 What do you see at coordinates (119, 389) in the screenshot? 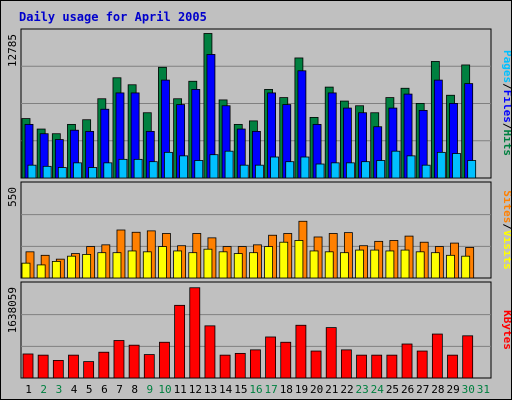
I see `day-label-7: 7` at bounding box center [119, 389].